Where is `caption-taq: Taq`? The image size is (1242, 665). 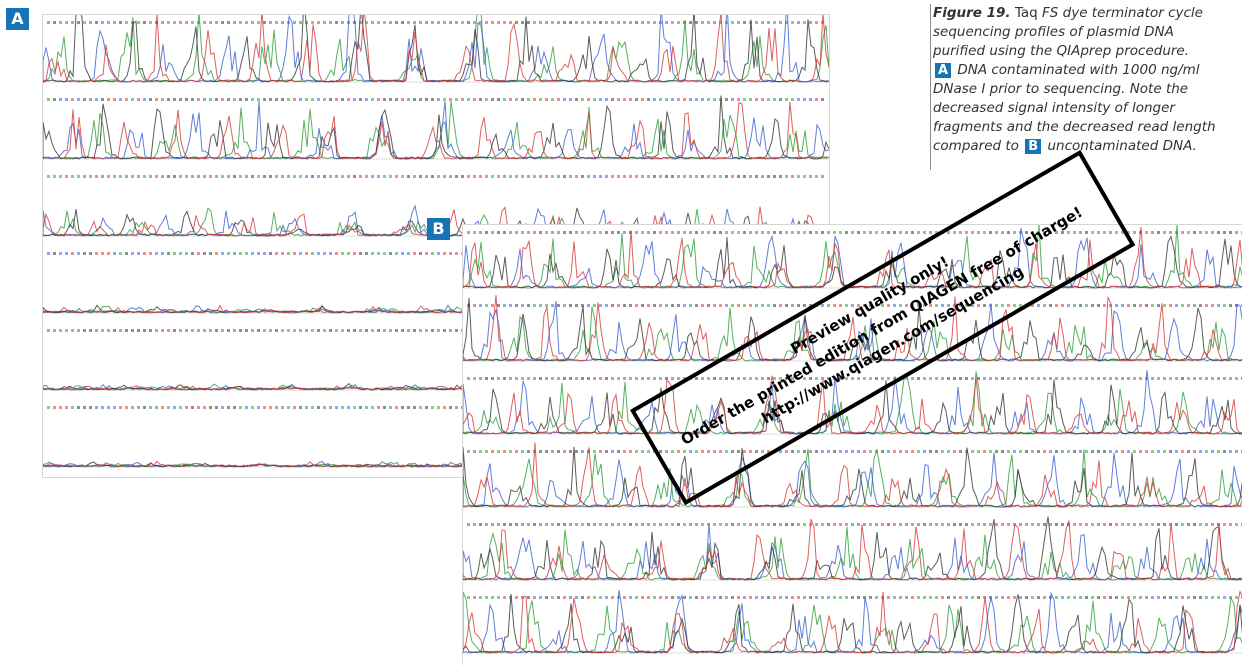
caption-taq: Taq is located at coordinates (1026, 13).